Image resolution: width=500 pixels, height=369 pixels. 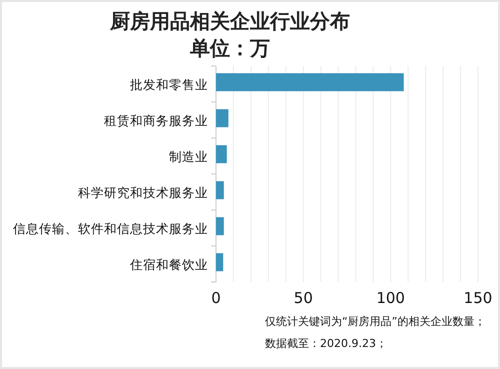 I want to click on y-tick-label: 住宿和餐饮业, so click(x=168, y=264).